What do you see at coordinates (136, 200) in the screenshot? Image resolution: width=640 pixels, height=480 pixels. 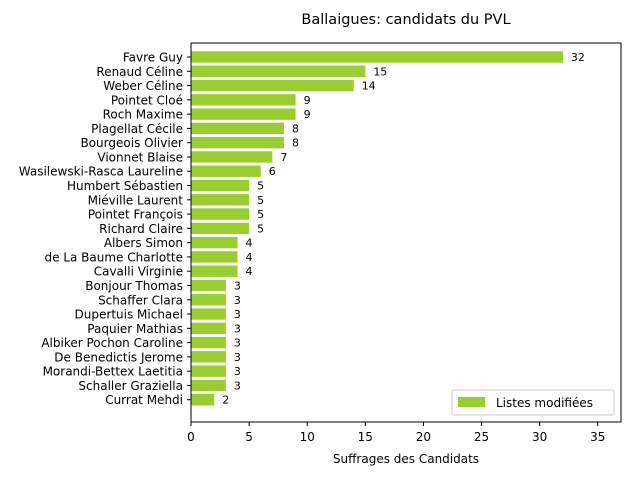 I see `y-tick-label: Miéville Laurent` at bounding box center [136, 200].